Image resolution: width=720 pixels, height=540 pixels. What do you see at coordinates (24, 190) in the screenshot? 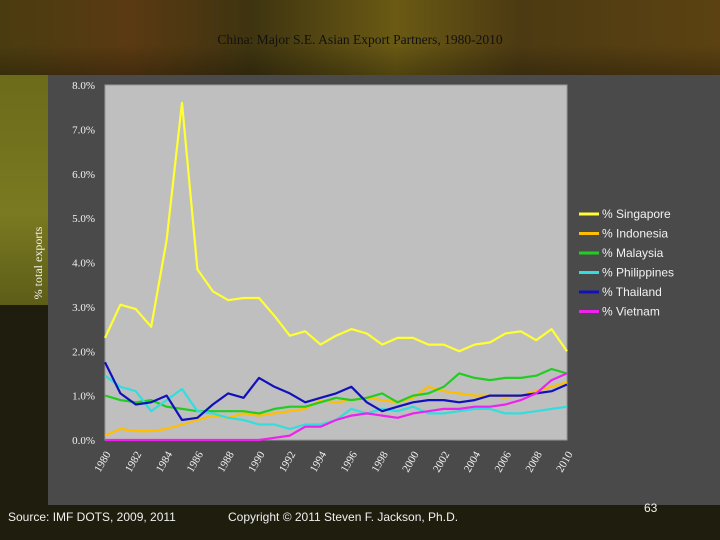
I see `slide-left-band` at bounding box center [24, 190].